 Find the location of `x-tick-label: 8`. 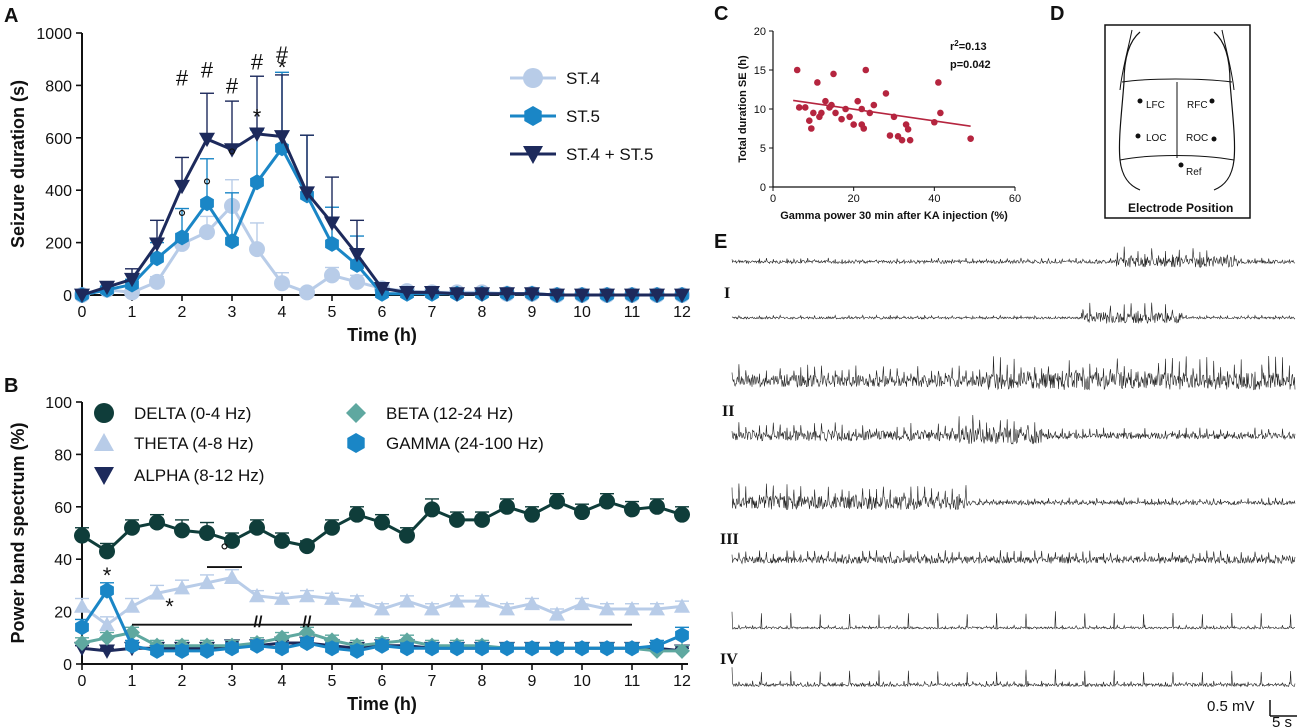

x-tick-label: 8 is located at coordinates (482, 681).